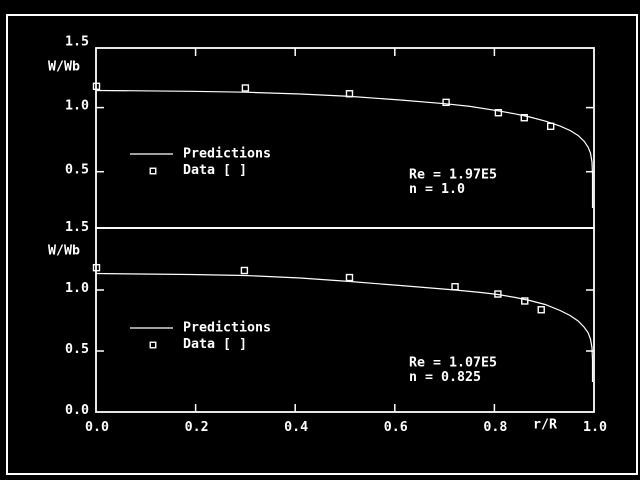 This screenshot has width=640, height=480. I want to click on x-tick-label: 0.8, so click(495, 427).